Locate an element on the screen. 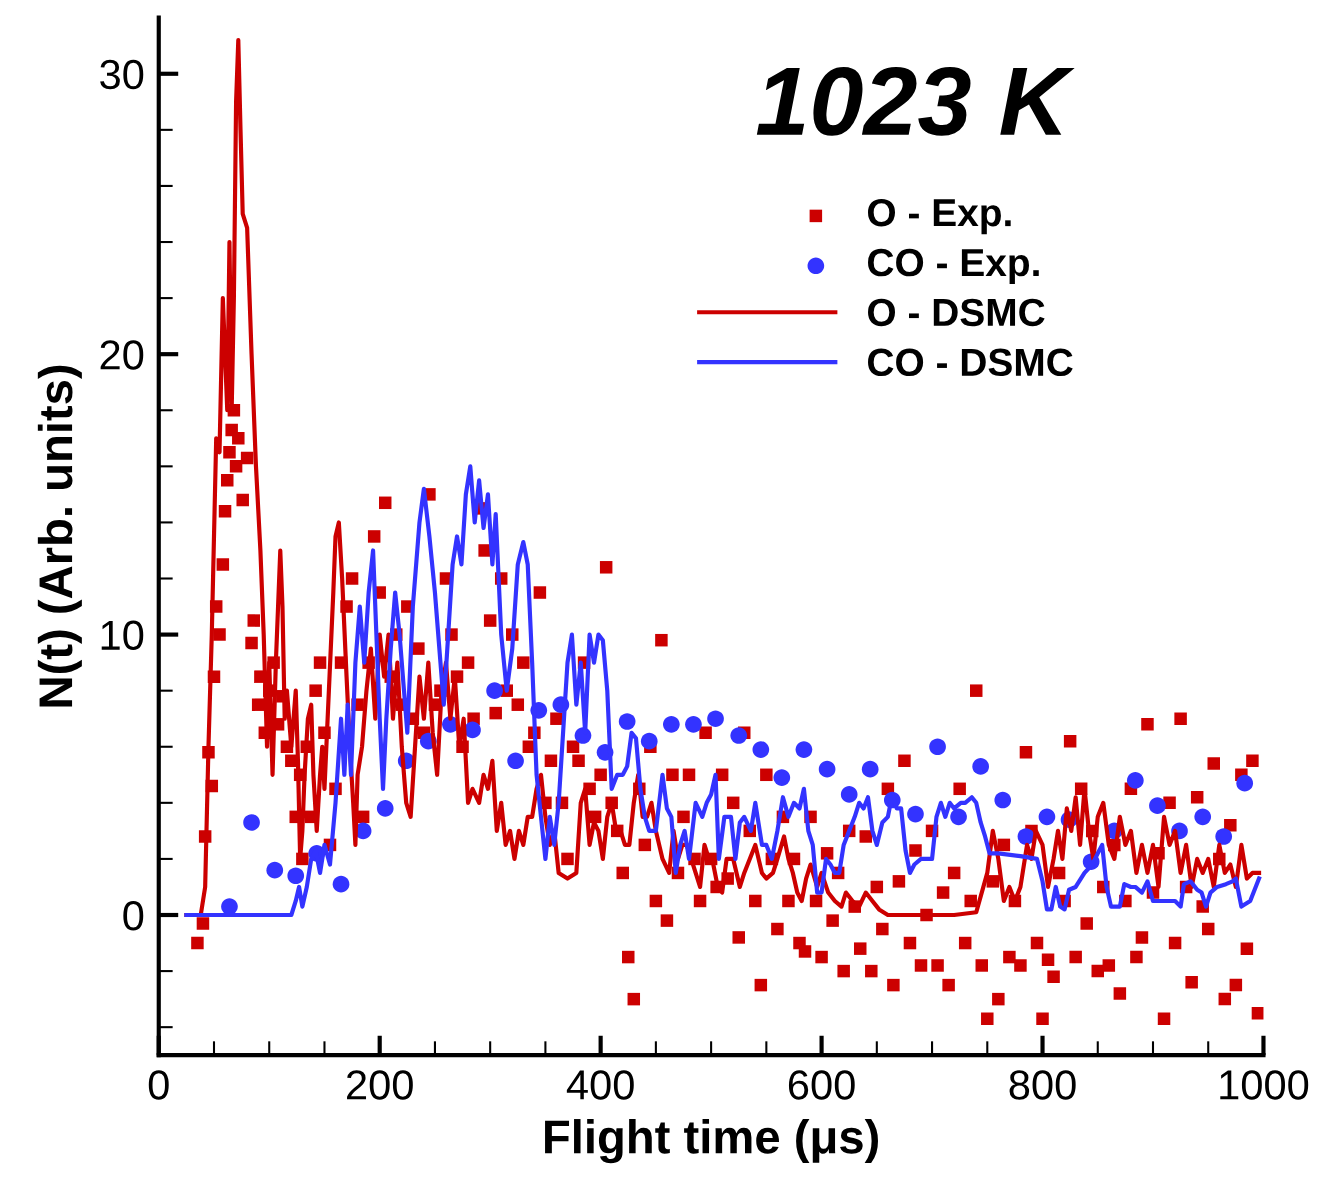  x-tick-label: 200 is located at coordinates (380, 1085).